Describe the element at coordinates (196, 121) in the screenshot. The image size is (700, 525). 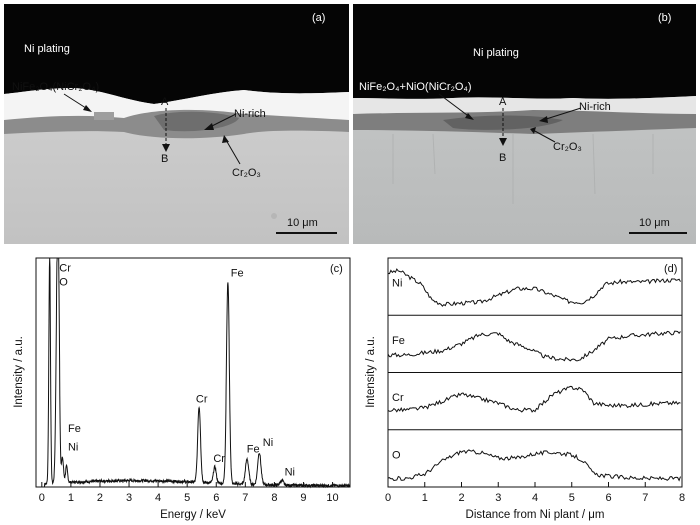
I see `chromia-zone` at that location.